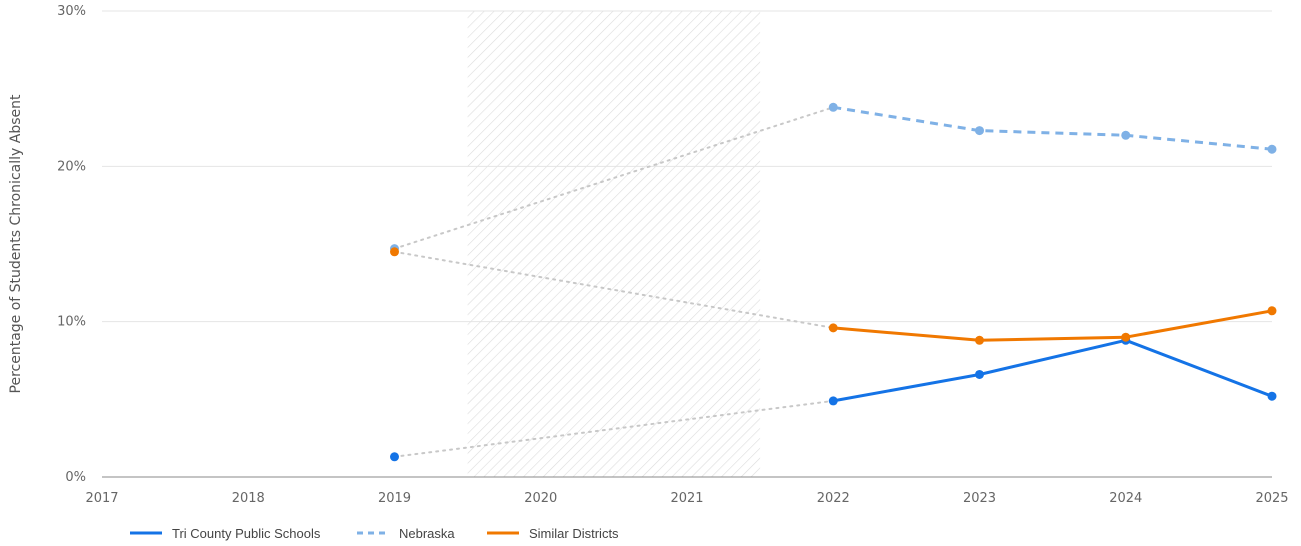  I want to click on legend-label: Tri County Public Schools, so click(246, 533).